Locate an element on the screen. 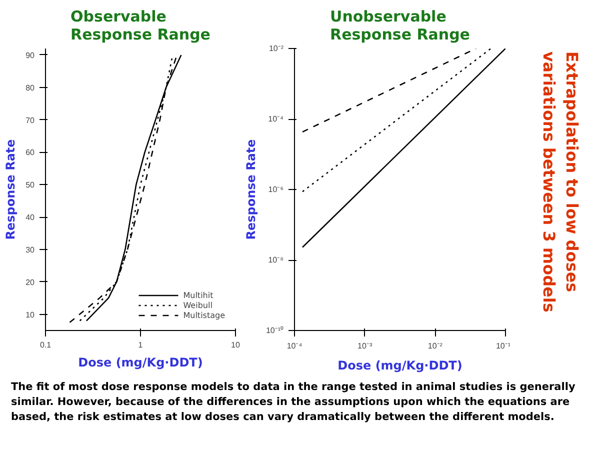 This screenshot has height=459, width=614. y-tick-label: 10⁻⁸ is located at coordinates (276, 260).